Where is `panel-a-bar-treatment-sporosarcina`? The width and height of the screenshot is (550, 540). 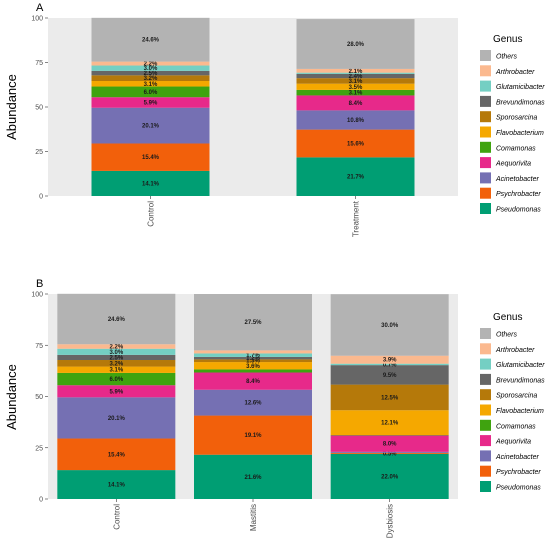
panel-a-bar-treatment-sporosarcina is located at coordinates (355, 81).